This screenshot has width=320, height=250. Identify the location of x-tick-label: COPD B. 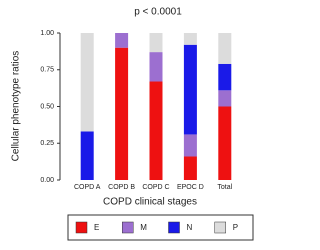
(121, 187).